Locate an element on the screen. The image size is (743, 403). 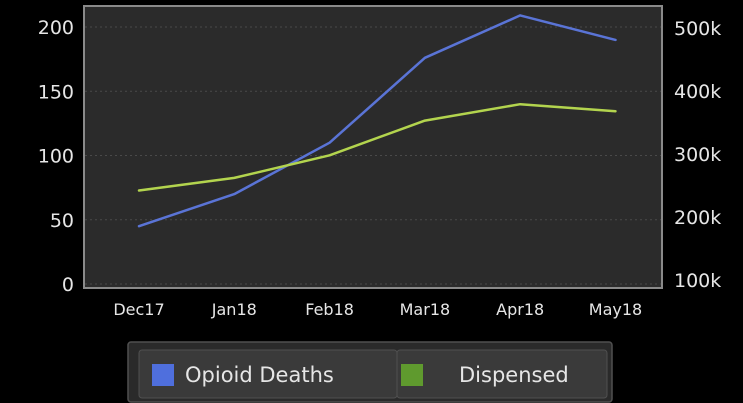
right-y-tick-label: 200k is located at coordinates (697, 218).